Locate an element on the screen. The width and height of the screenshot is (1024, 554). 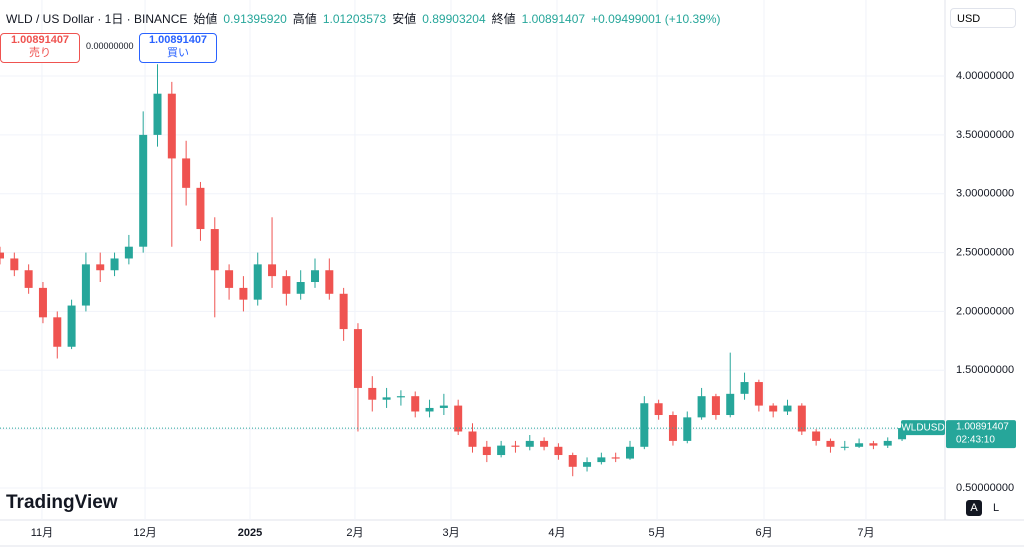
ohlc-0-label: 始値 is located at coordinates (205, 19).